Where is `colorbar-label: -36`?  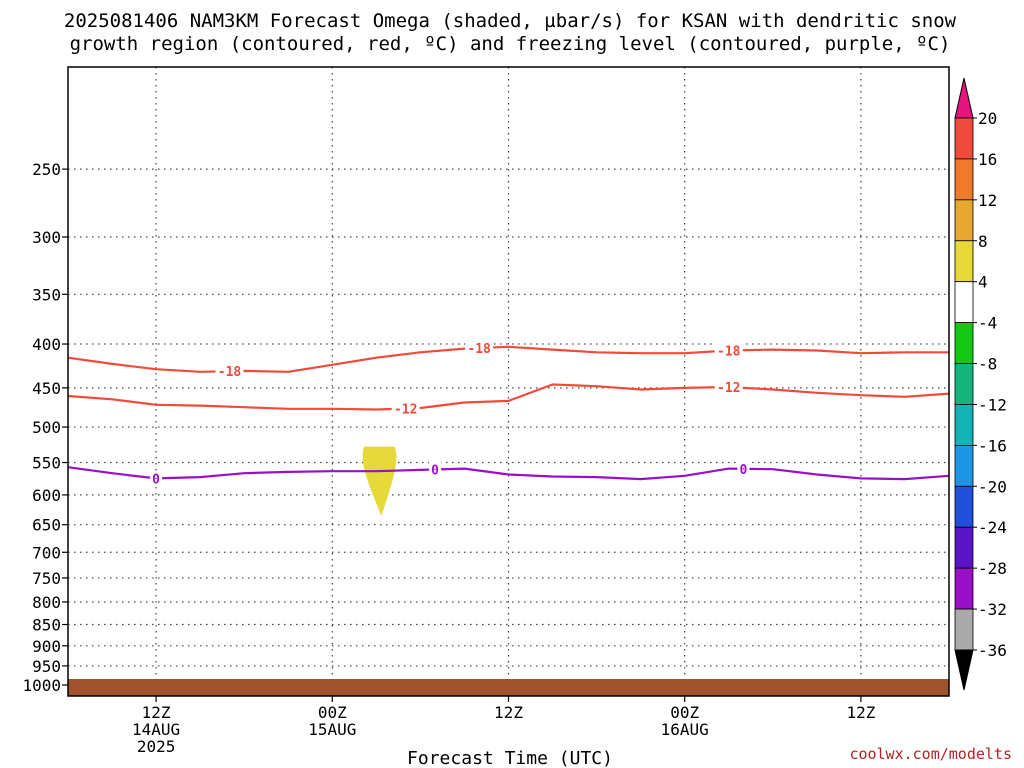 colorbar-label: -36 is located at coordinates (992, 650).